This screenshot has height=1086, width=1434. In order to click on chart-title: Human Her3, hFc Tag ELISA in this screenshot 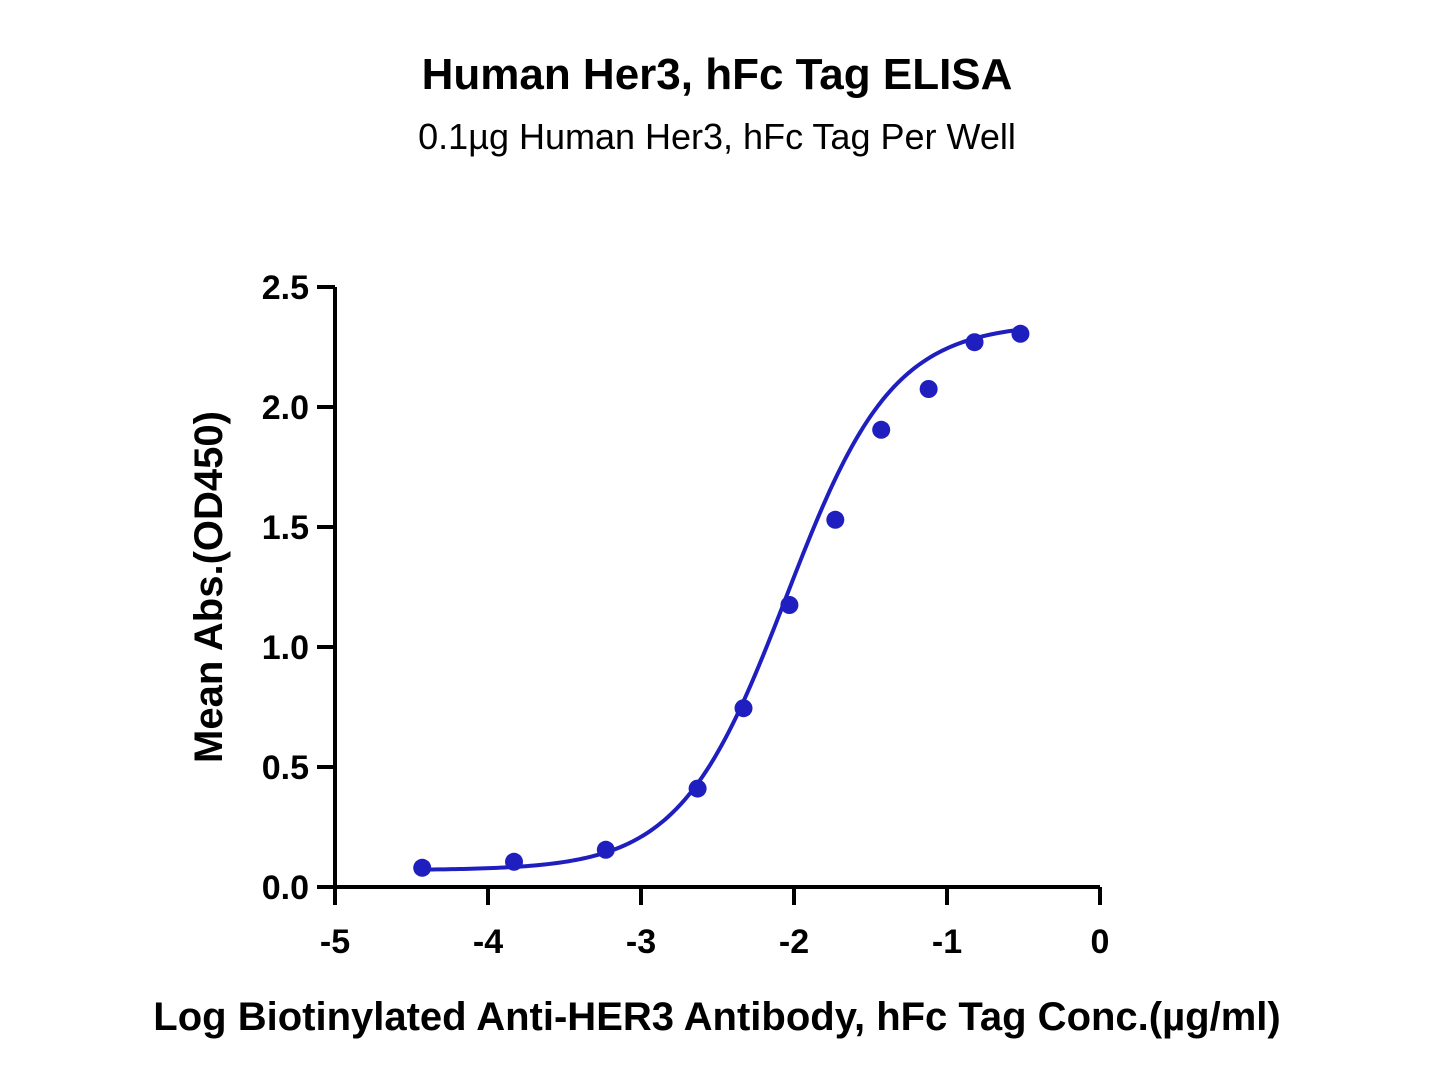, I will do `click(717, 74)`.